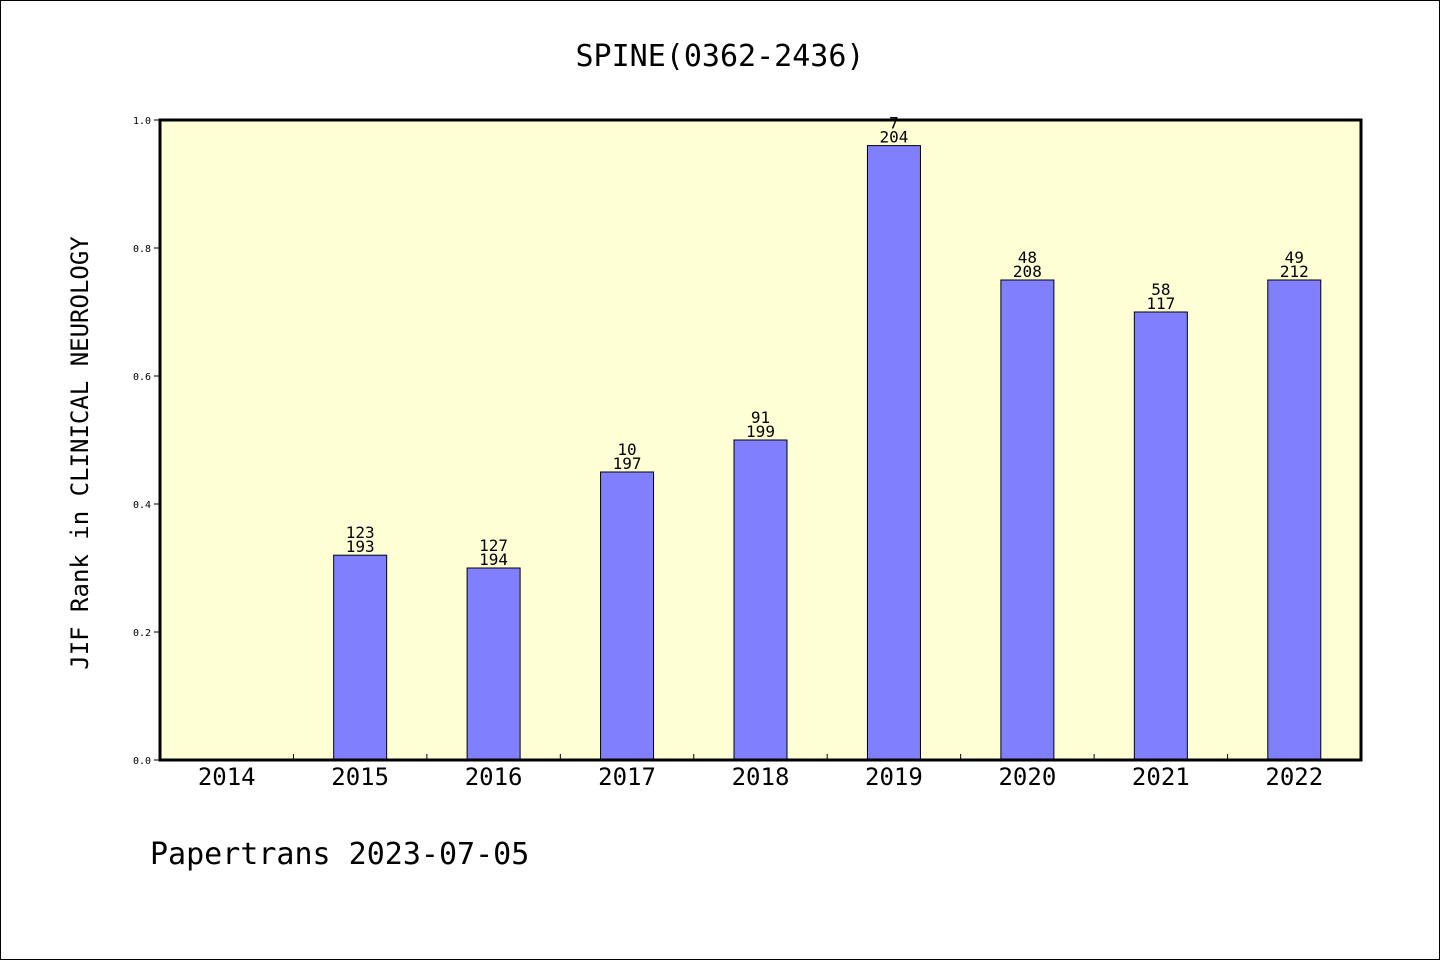 This screenshot has height=960, width=1440. Describe the element at coordinates (720, 56) in the screenshot. I see `chart-title: SPINE(0362-2436)` at that location.